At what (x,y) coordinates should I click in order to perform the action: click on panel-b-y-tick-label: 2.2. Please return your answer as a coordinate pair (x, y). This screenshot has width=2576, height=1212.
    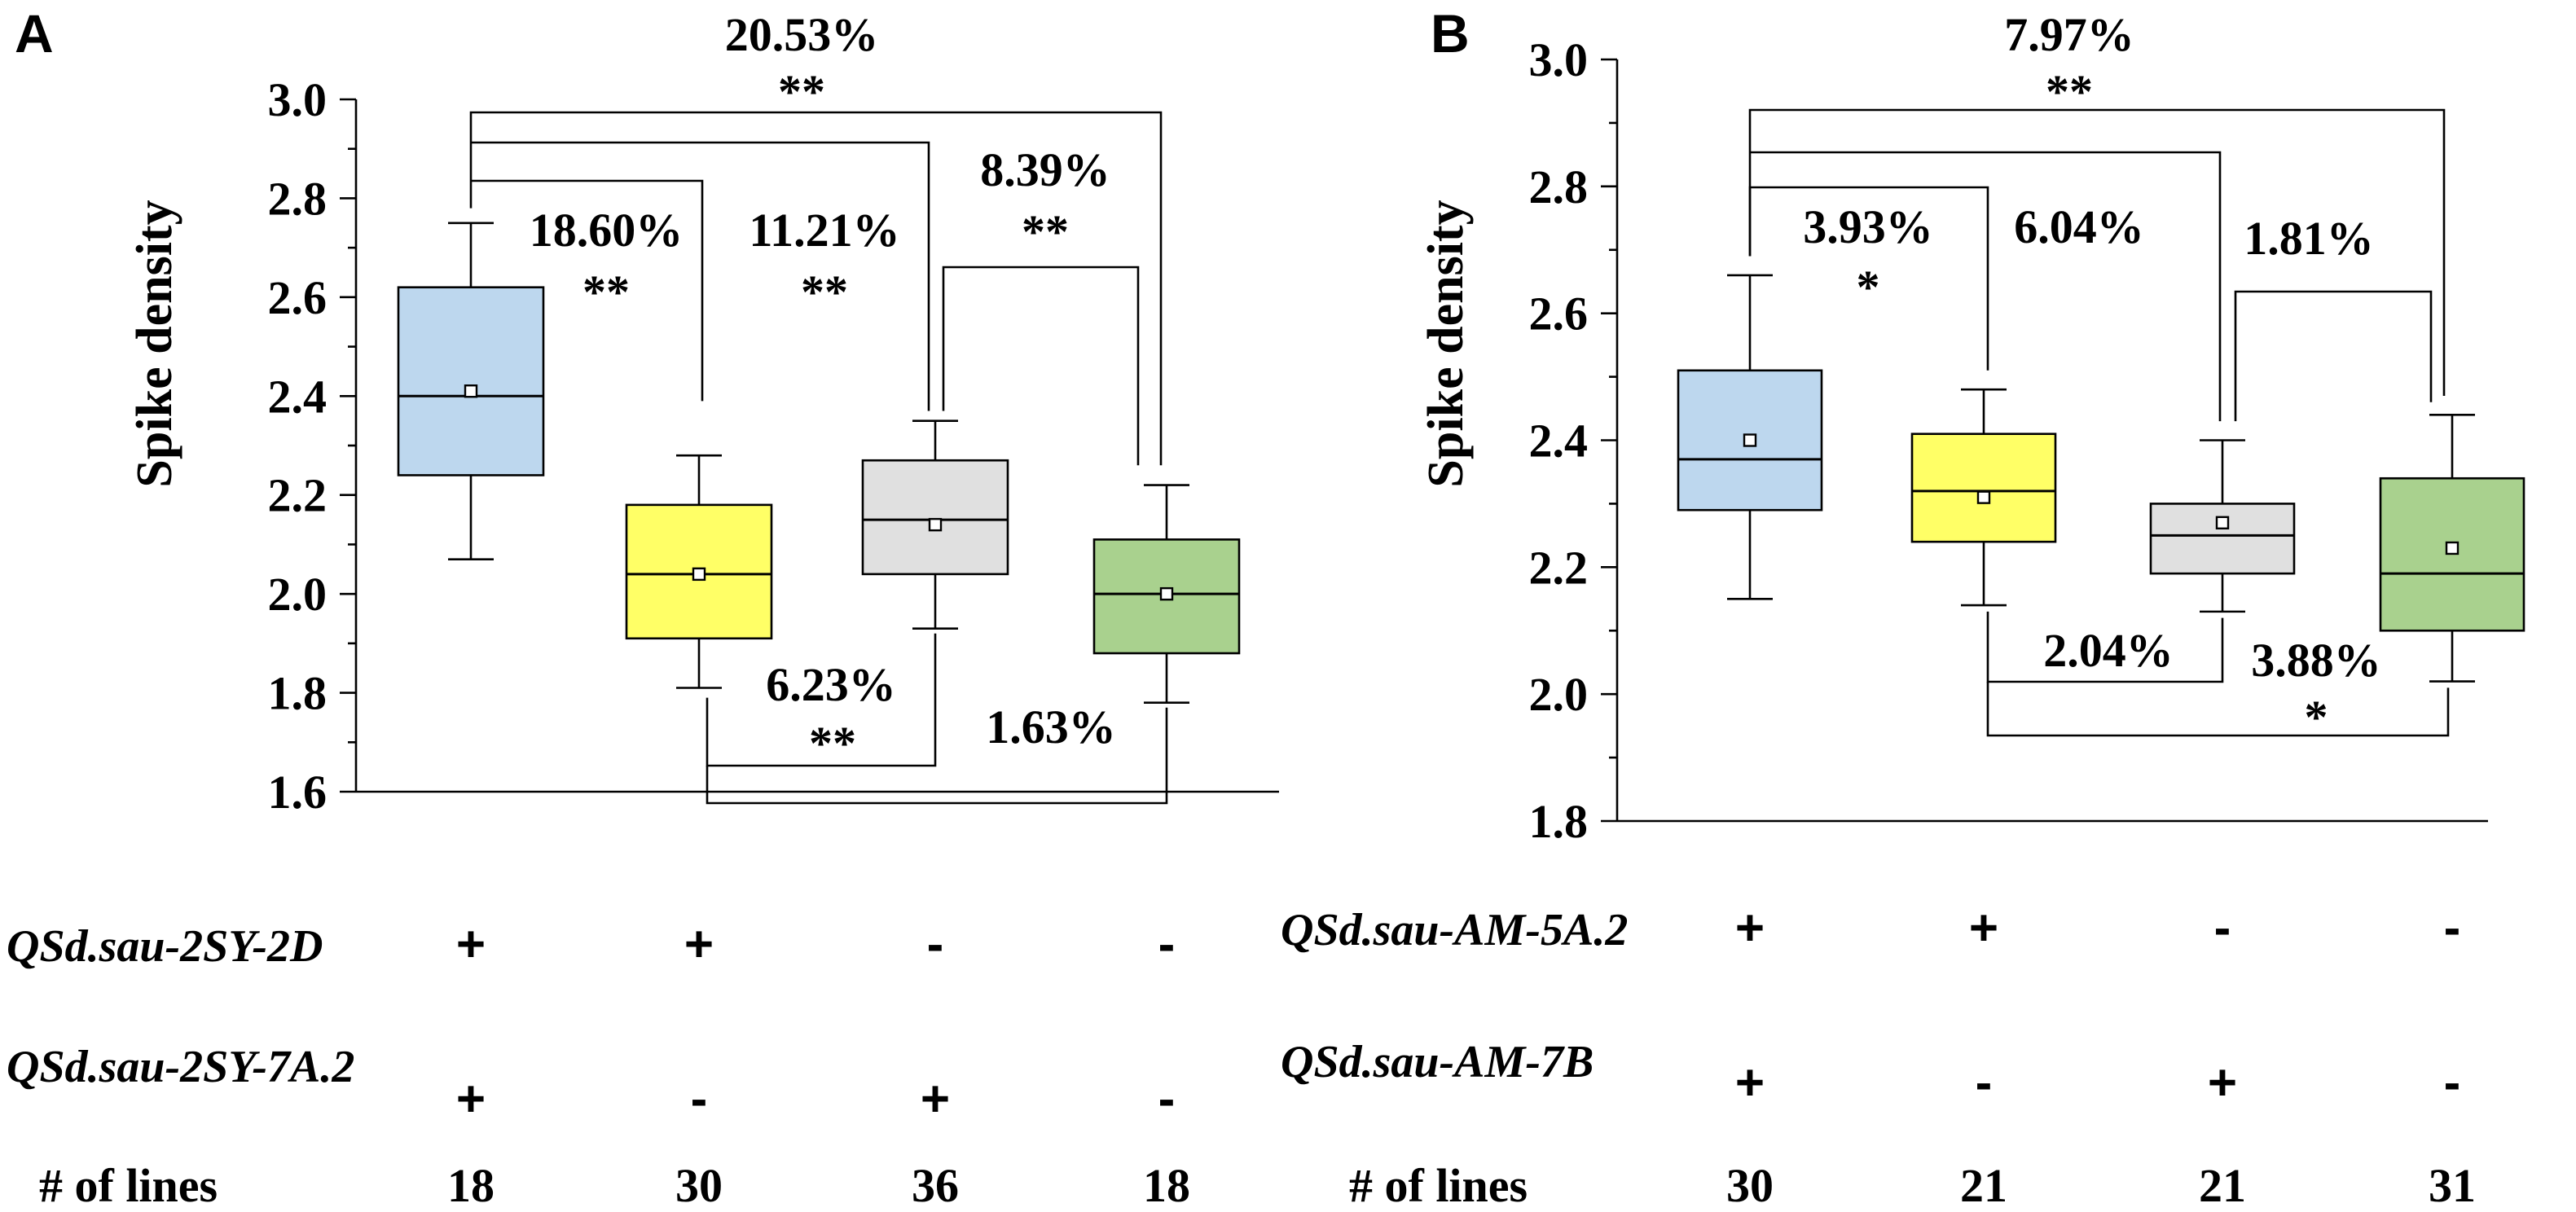
    Looking at the image, I should click on (1559, 567).